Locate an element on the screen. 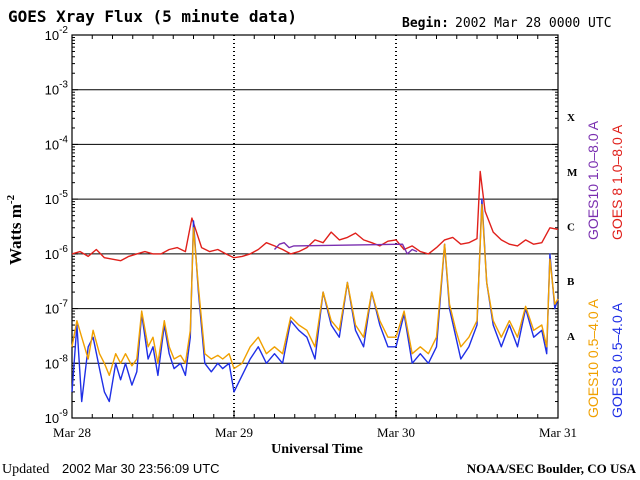  legend-entry: GOES 8 1.0–8.0 A is located at coordinates (617, 182).